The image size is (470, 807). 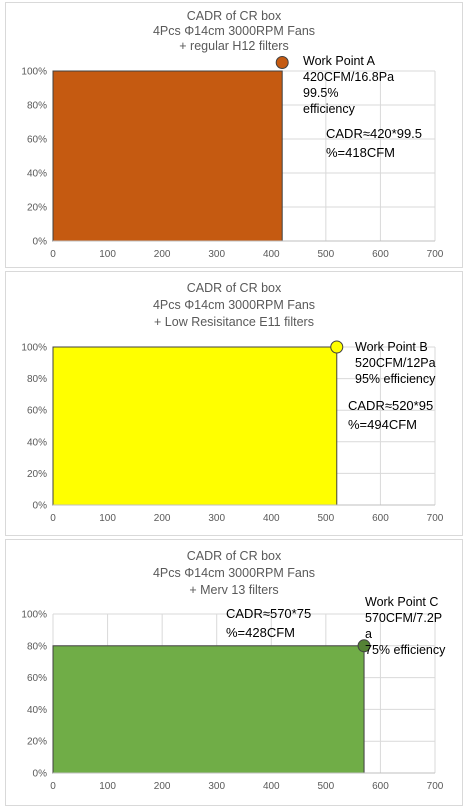 I want to click on cadr-calculation: CADR≈420*99.5 %=418CFM, so click(x=374, y=143).